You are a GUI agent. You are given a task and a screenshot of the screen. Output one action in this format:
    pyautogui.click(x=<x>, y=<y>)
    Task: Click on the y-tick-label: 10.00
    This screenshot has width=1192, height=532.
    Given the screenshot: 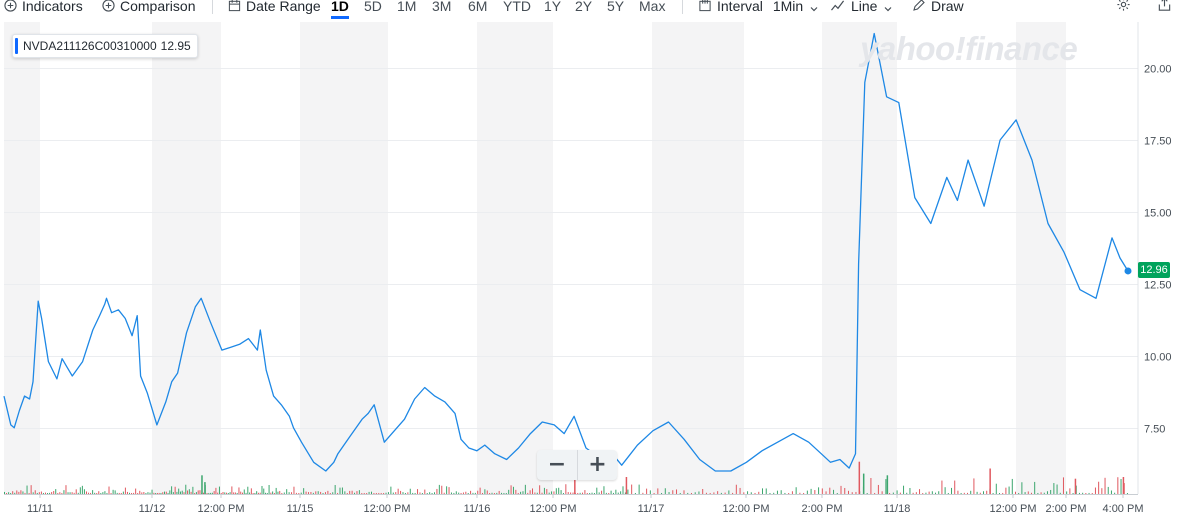 What is the action you would take?
    pyautogui.click(x=1158, y=358)
    